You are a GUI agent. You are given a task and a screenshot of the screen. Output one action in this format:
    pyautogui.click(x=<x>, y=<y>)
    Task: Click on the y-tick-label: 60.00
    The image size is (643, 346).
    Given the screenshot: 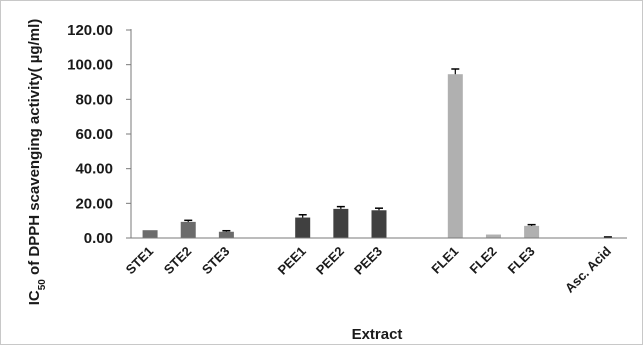 What is the action you would take?
    pyautogui.click(x=94, y=134)
    